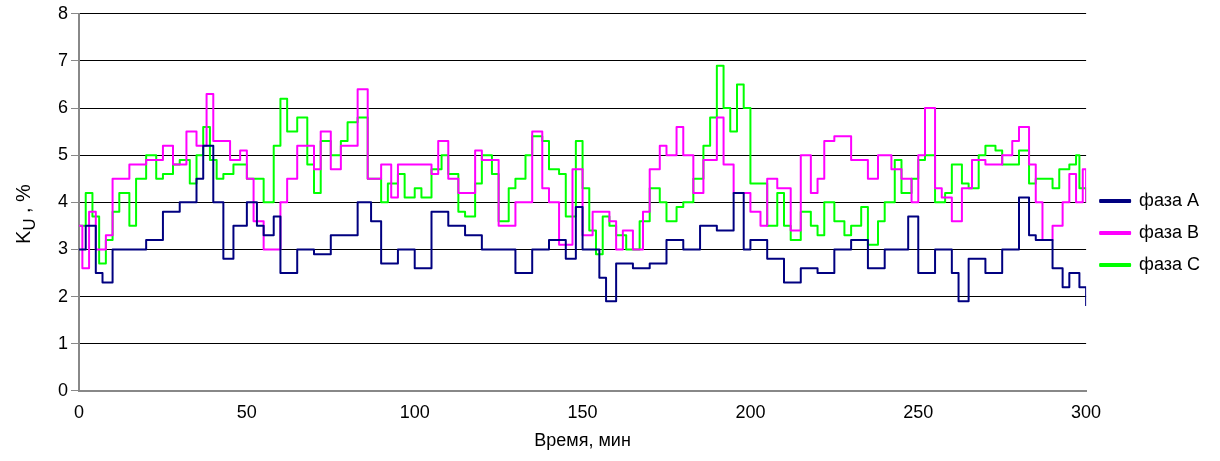  What do you see at coordinates (582, 411) in the screenshot?
I see `x-tick-label: 150` at bounding box center [582, 411].